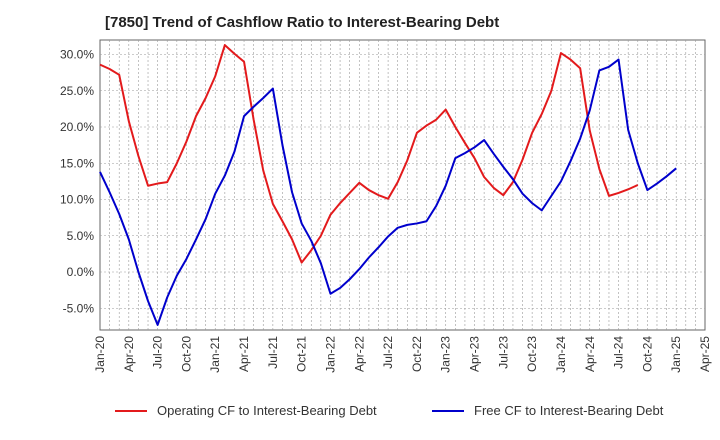  Describe the element at coordinates (446, 354) in the screenshot. I see `x-tick-label: Jan-23` at that location.